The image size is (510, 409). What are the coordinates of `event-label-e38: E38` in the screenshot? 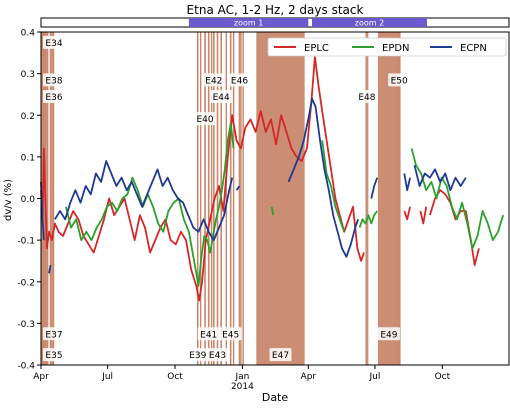 It's located at (53, 81).